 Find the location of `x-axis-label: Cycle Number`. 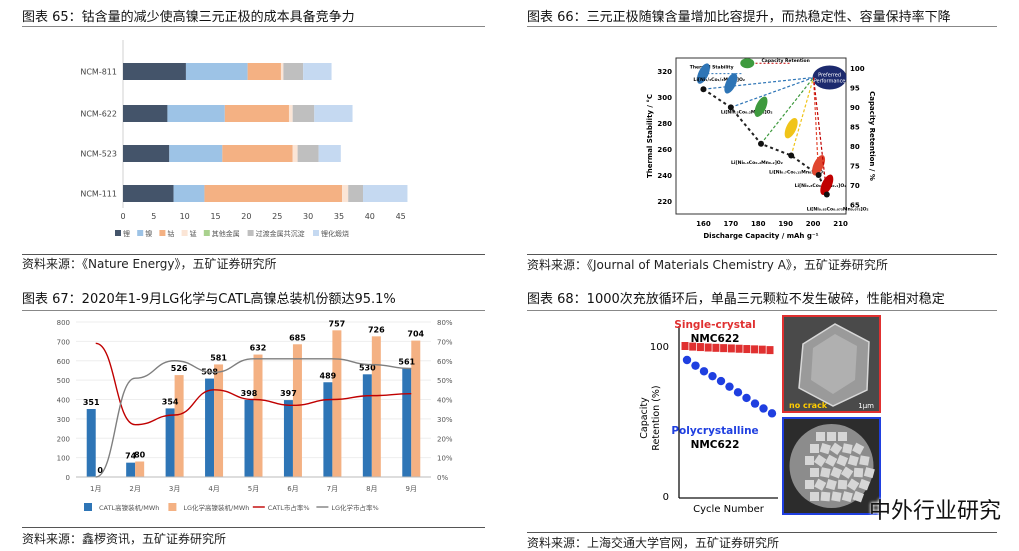

x-axis-label: Cycle Number is located at coordinates (729, 509).